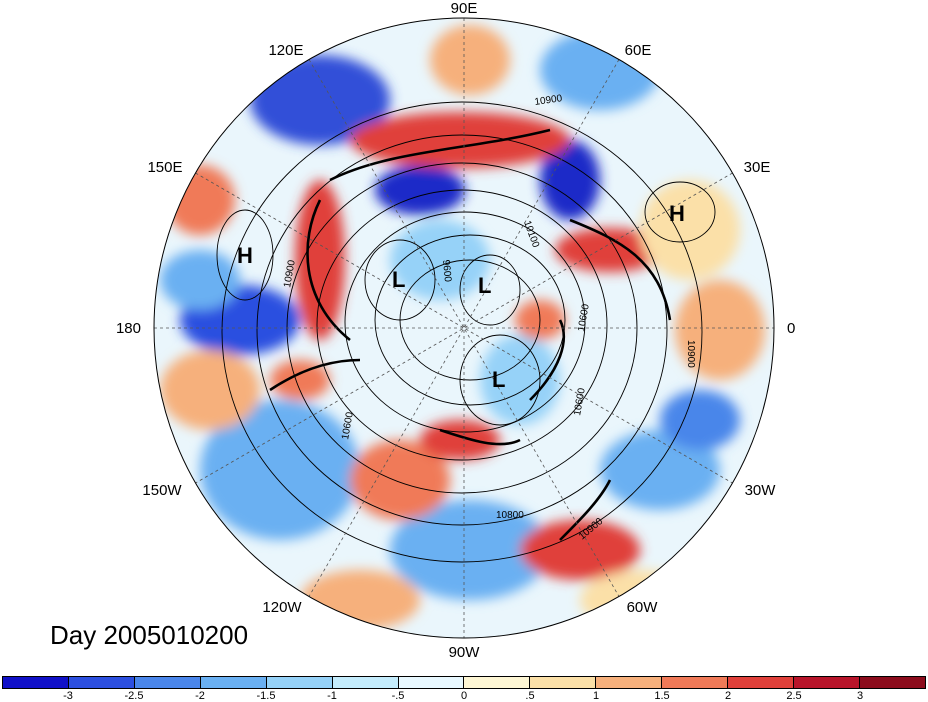 This screenshot has width=928, height=702. I want to click on longitude-label: 60E, so click(638, 50).